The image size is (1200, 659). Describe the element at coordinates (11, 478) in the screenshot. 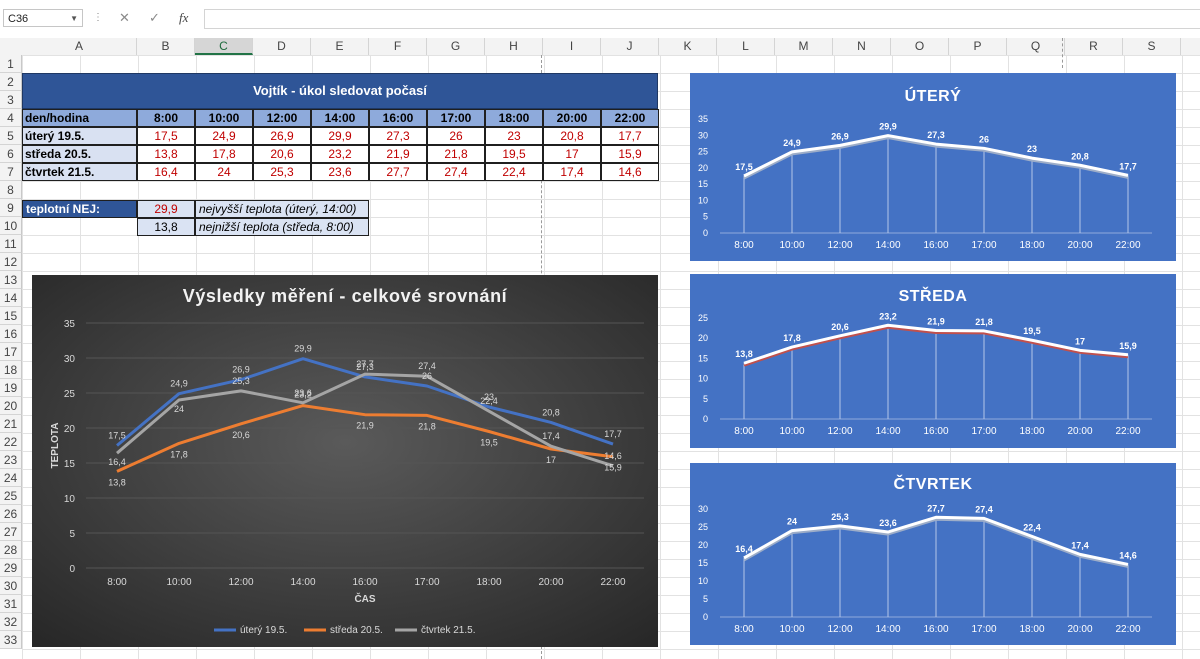

I see `row-header-24: 24` at that location.